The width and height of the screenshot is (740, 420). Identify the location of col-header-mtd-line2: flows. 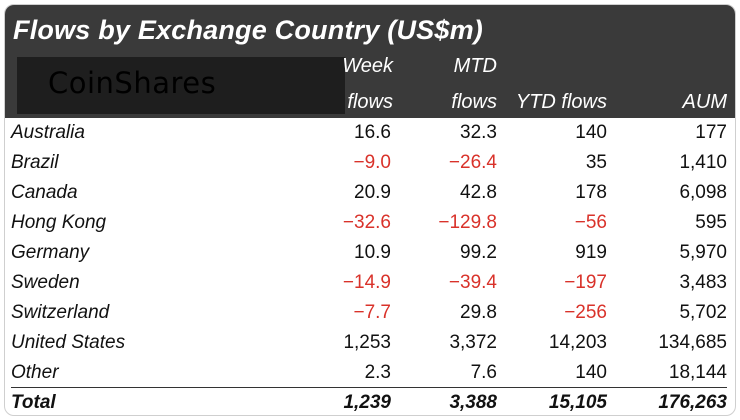
(474, 102).